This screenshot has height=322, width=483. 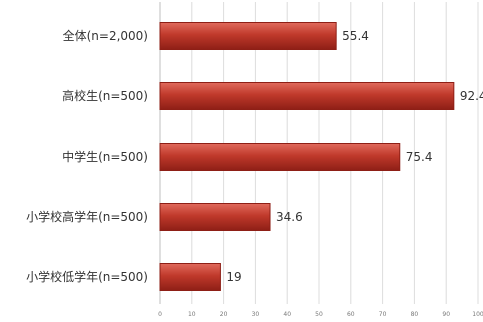 What do you see at coordinates (224, 314) in the screenshot?
I see `x-tick-label-20: 20` at bounding box center [224, 314].